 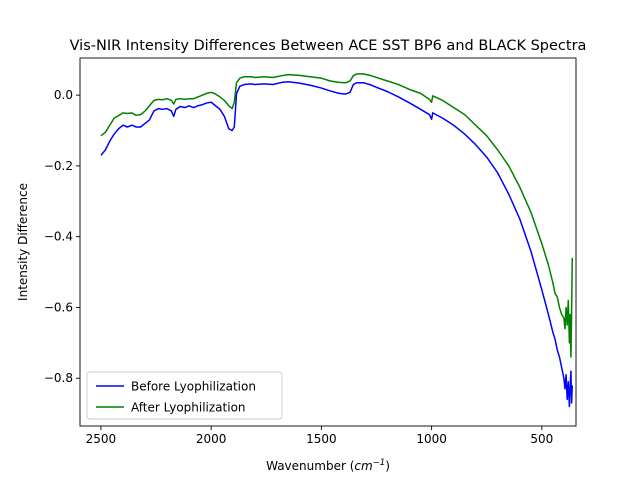 I want to click on x-axis-ticks: 2500 2000 1500 1000 500, so click(x=319, y=436).